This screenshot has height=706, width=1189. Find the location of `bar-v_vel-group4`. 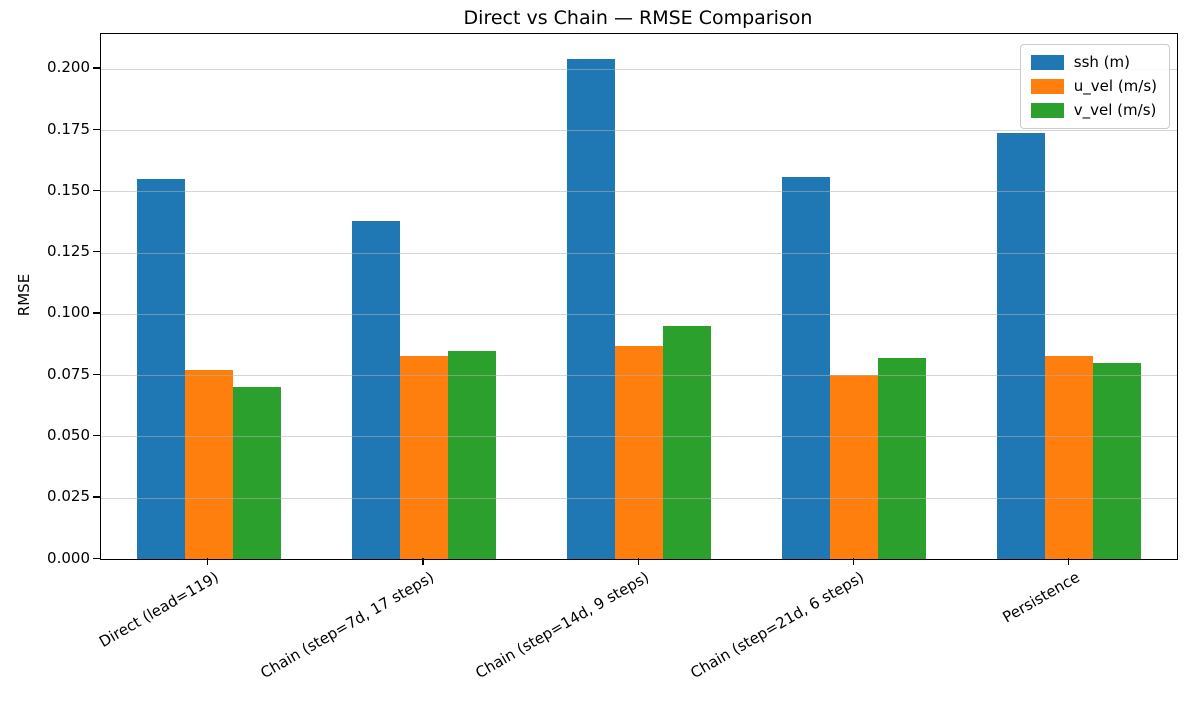

bar-v_vel-group4 is located at coordinates (902, 458).